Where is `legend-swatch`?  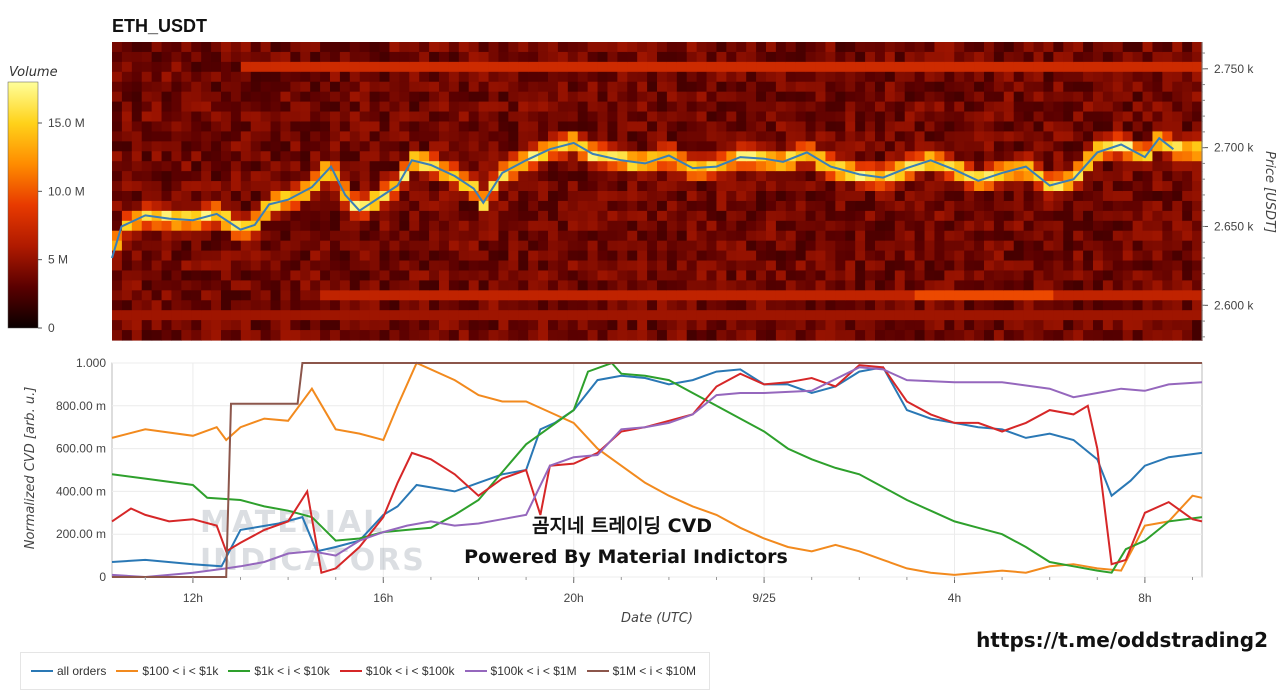
legend-swatch is located at coordinates (42, 671).